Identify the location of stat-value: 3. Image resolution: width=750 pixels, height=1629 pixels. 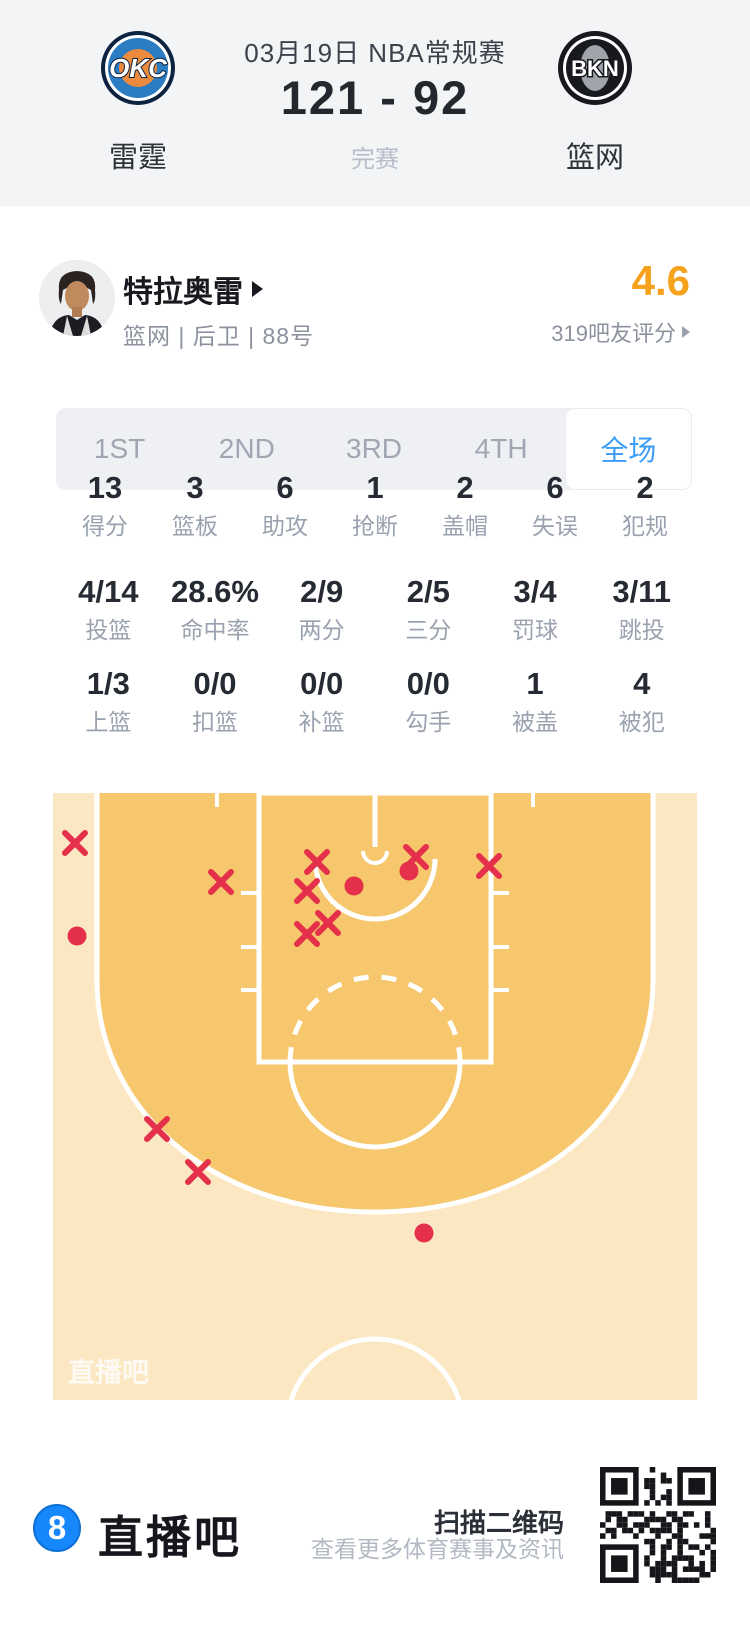
(195, 487).